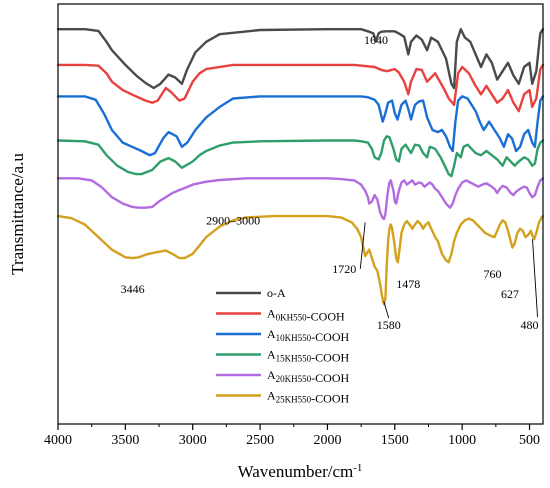 This screenshot has width=550, height=488. I want to click on annotation-480: 480, so click(530, 325).